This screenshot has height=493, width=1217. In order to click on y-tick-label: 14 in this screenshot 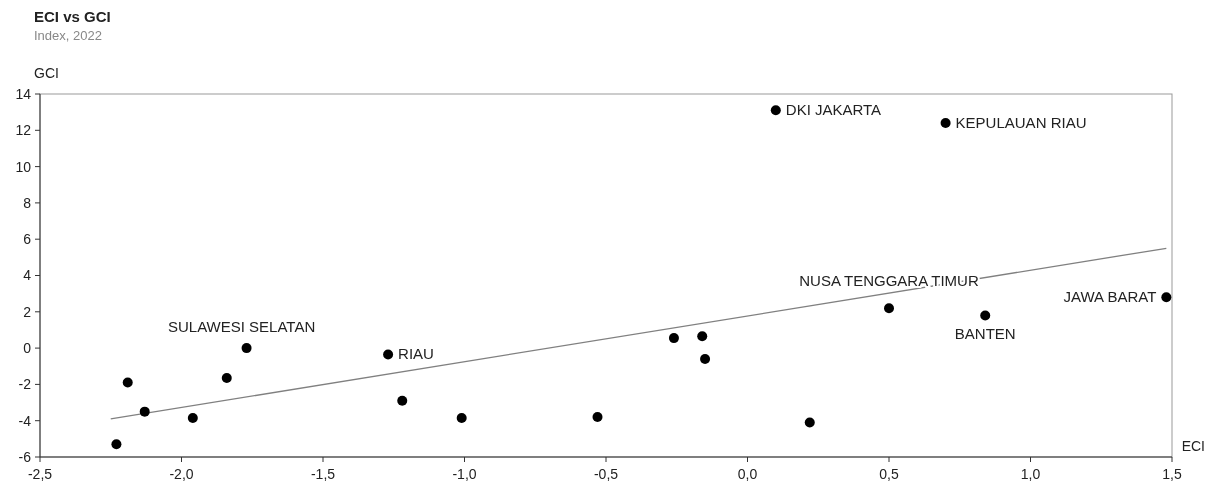, I will do `click(23, 93)`.